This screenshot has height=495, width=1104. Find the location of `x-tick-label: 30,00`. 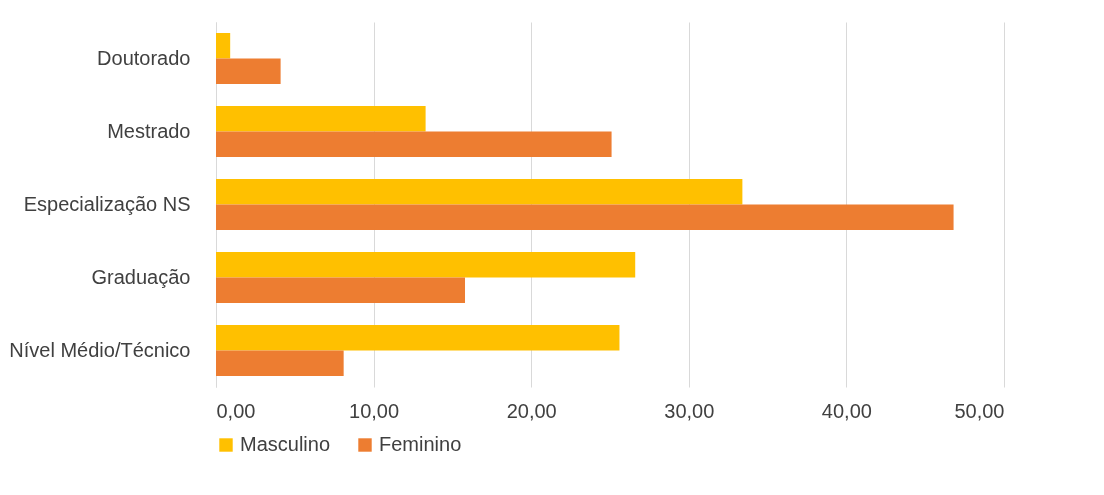

x-tick-label: 30,00 is located at coordinates (689, 410).